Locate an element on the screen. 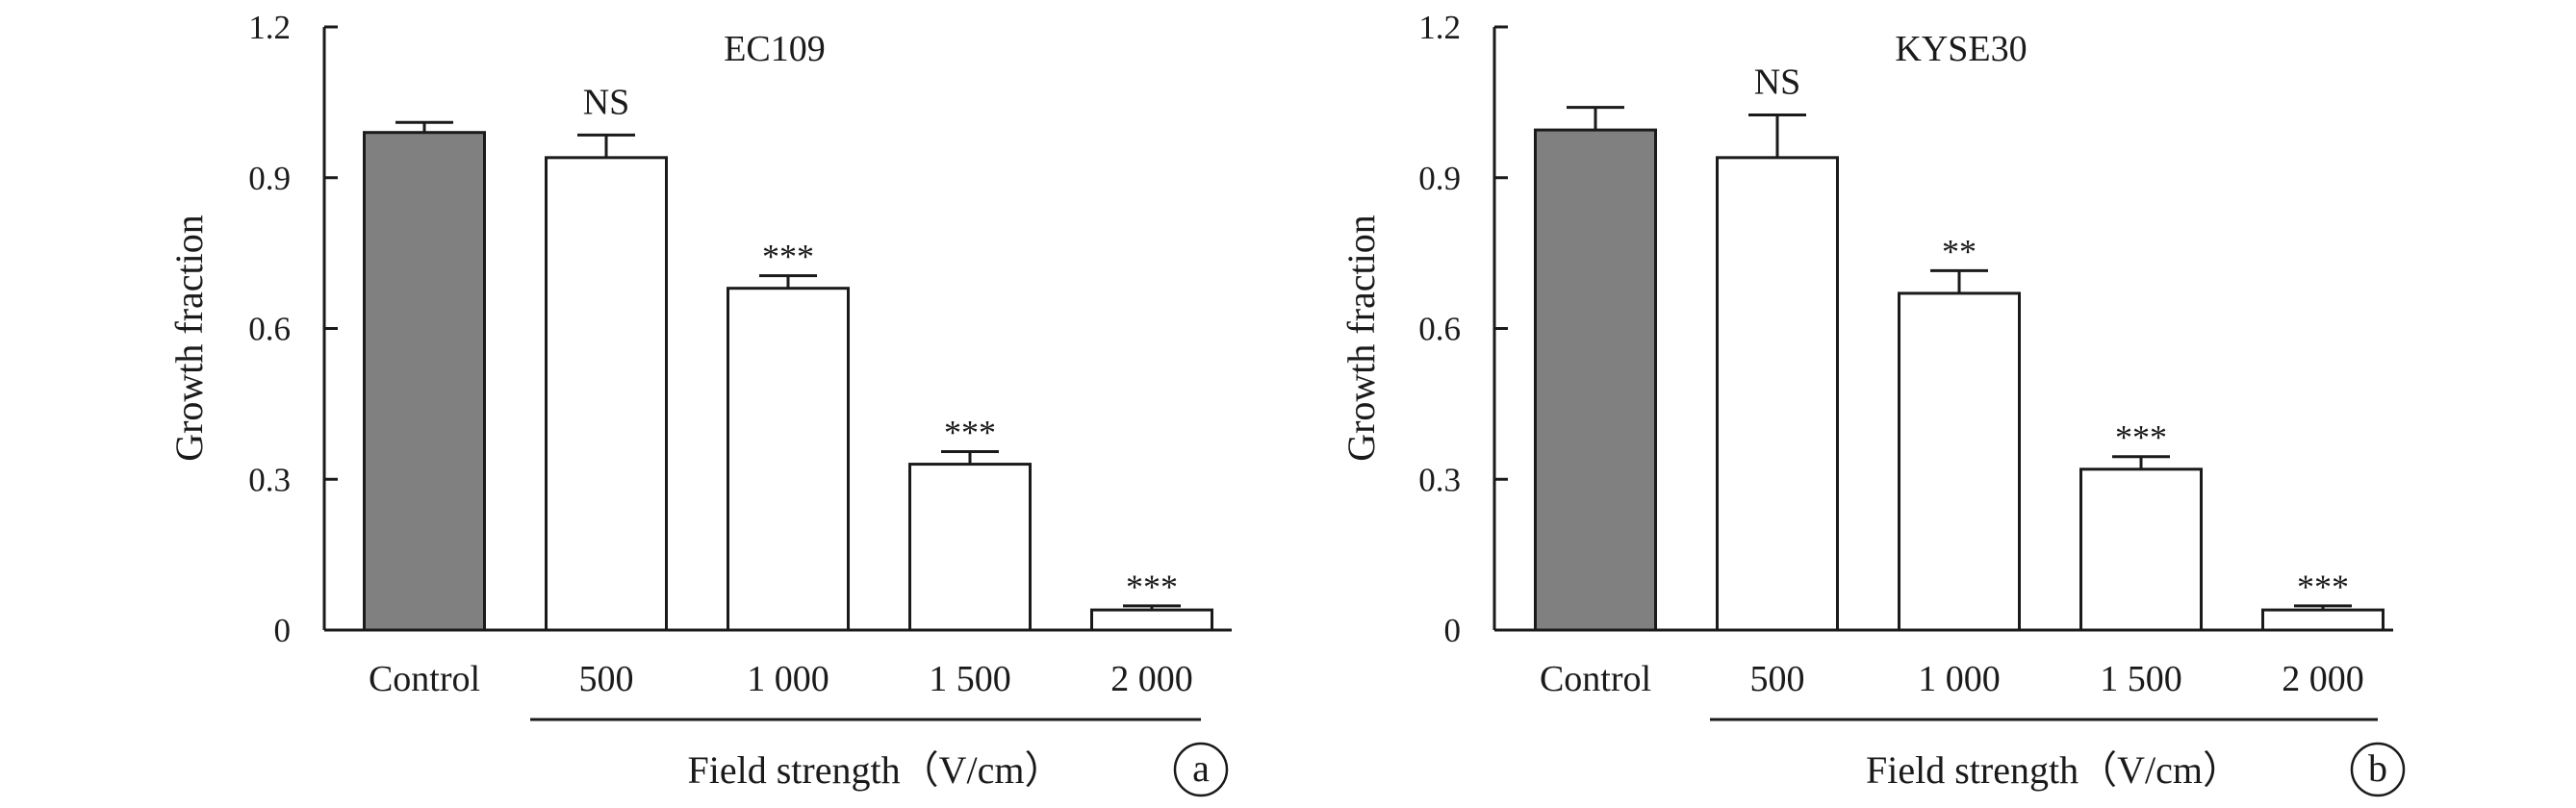 The height and width of the screenshot is (808, 2576). panel-label: a is located at coordinates (1201, 768).